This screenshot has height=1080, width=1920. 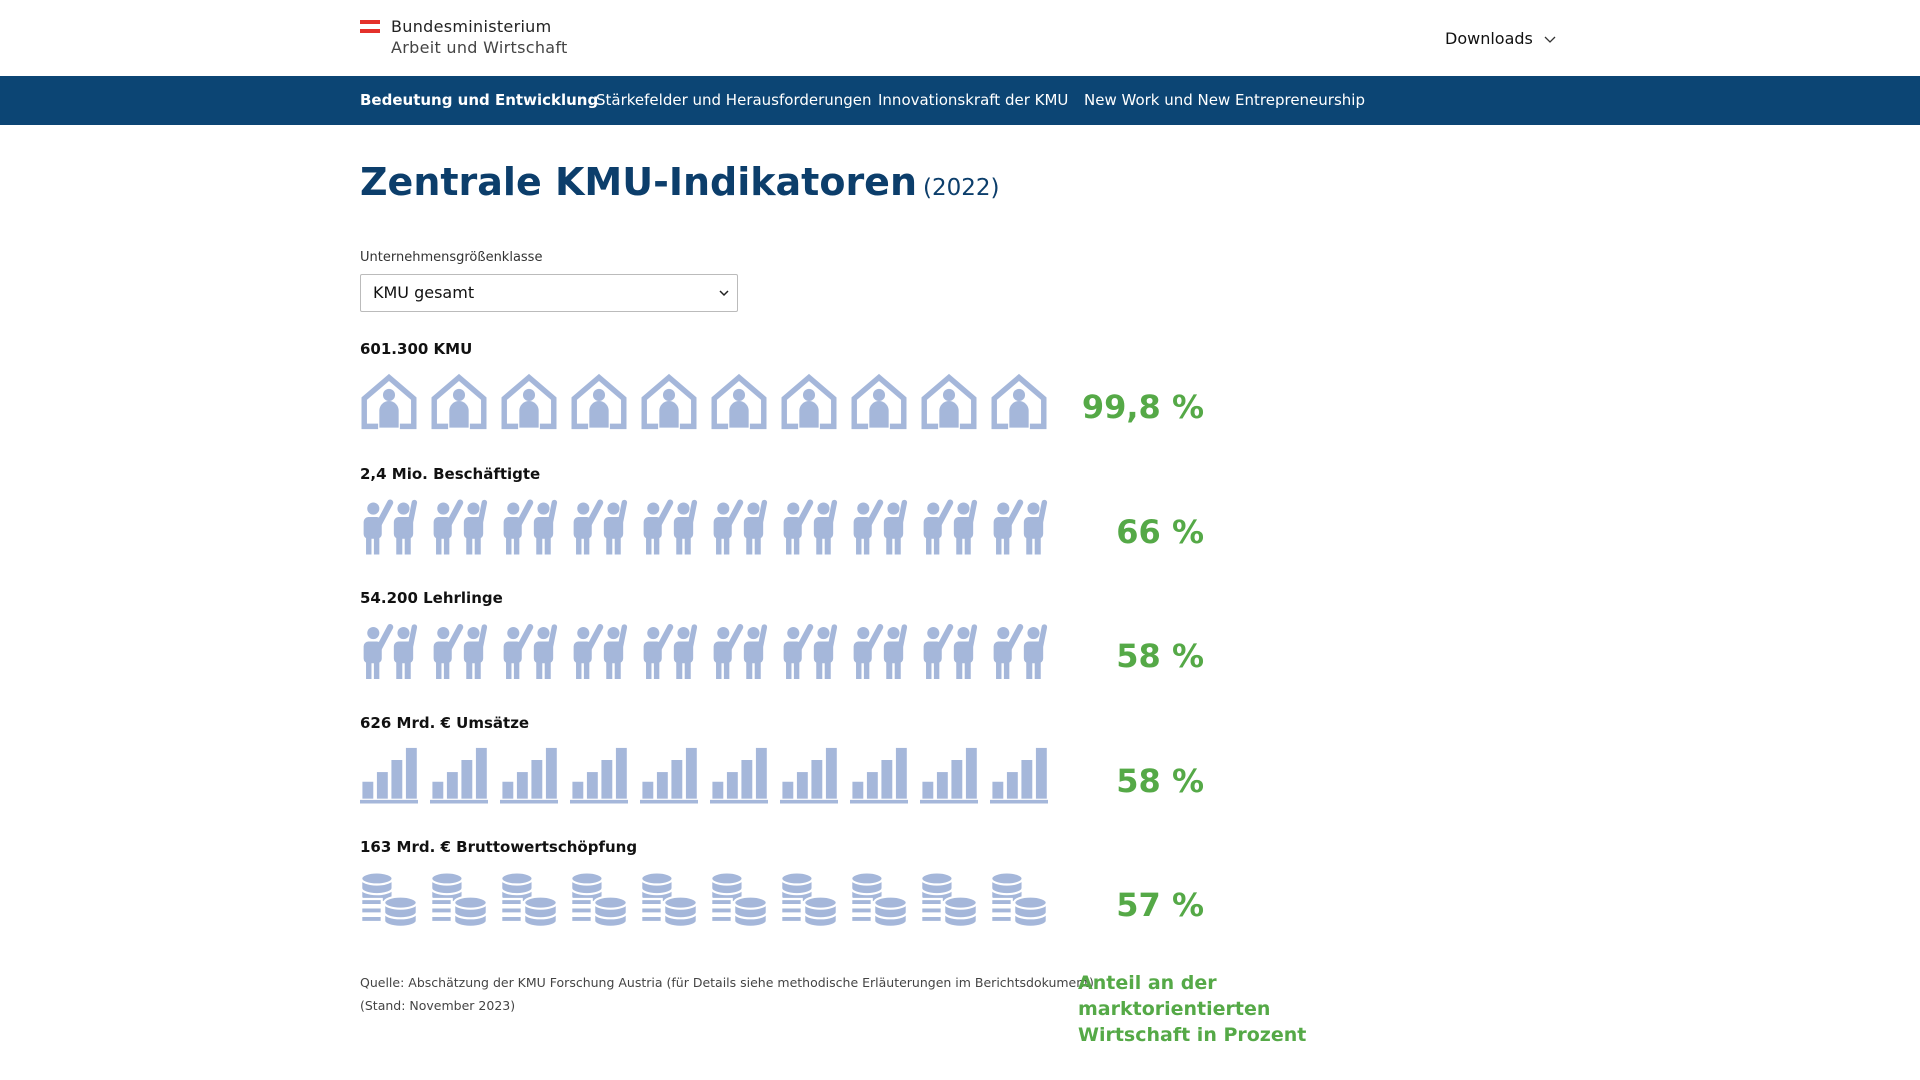 What do you see at coordinates (1489, 38) in the screenshot?
I see `downloads-label: Downloads` at bounding box center [1489, 38].